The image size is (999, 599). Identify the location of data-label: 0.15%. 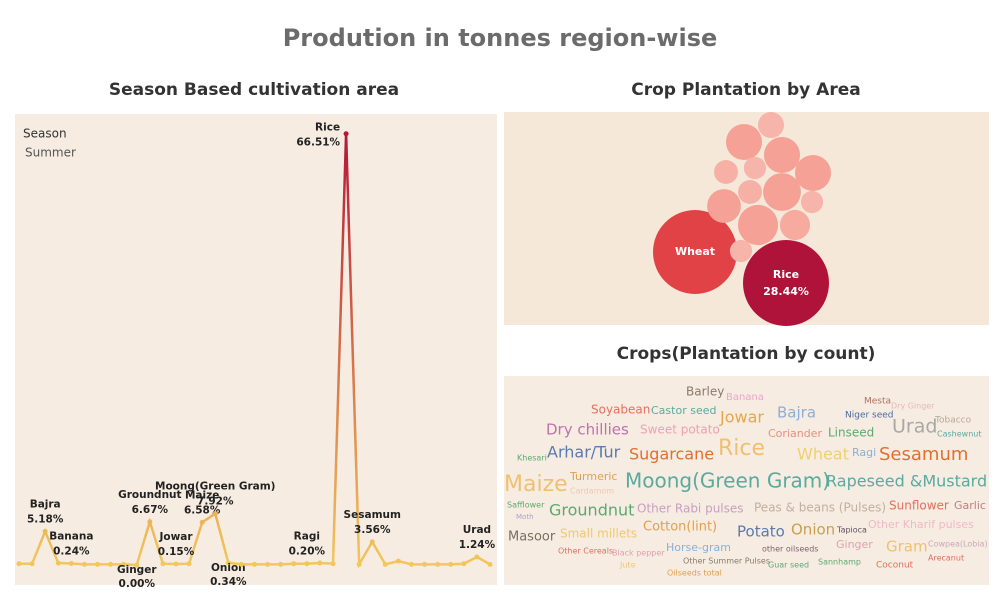
(176, 552).